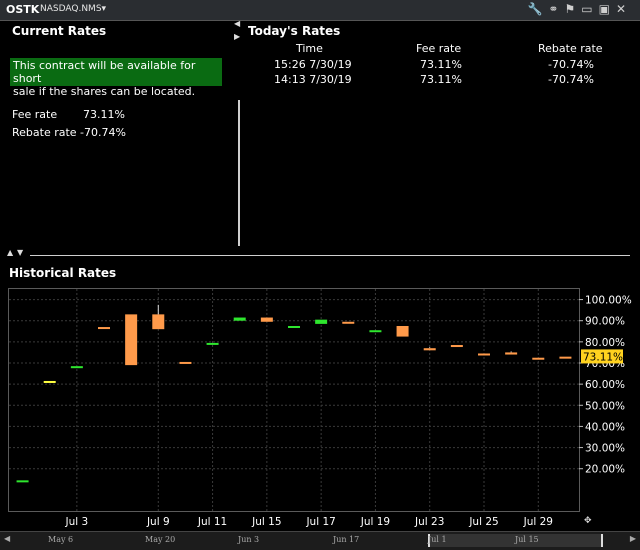  I want to click on y-tick-label: 40.00%, so click(605, 427).